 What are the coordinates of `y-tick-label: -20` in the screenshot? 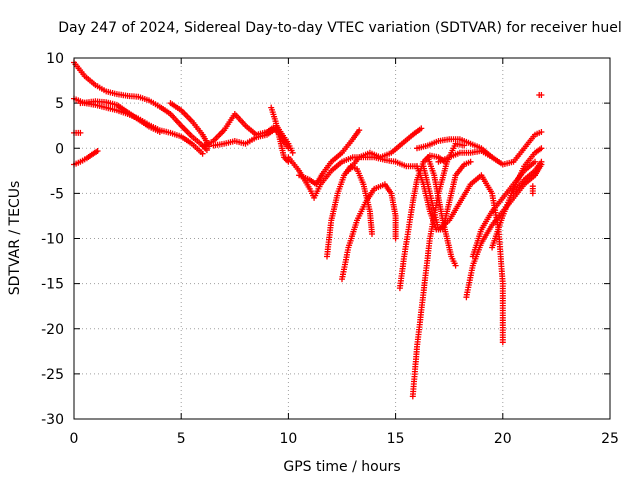 It's located at (52, 330).